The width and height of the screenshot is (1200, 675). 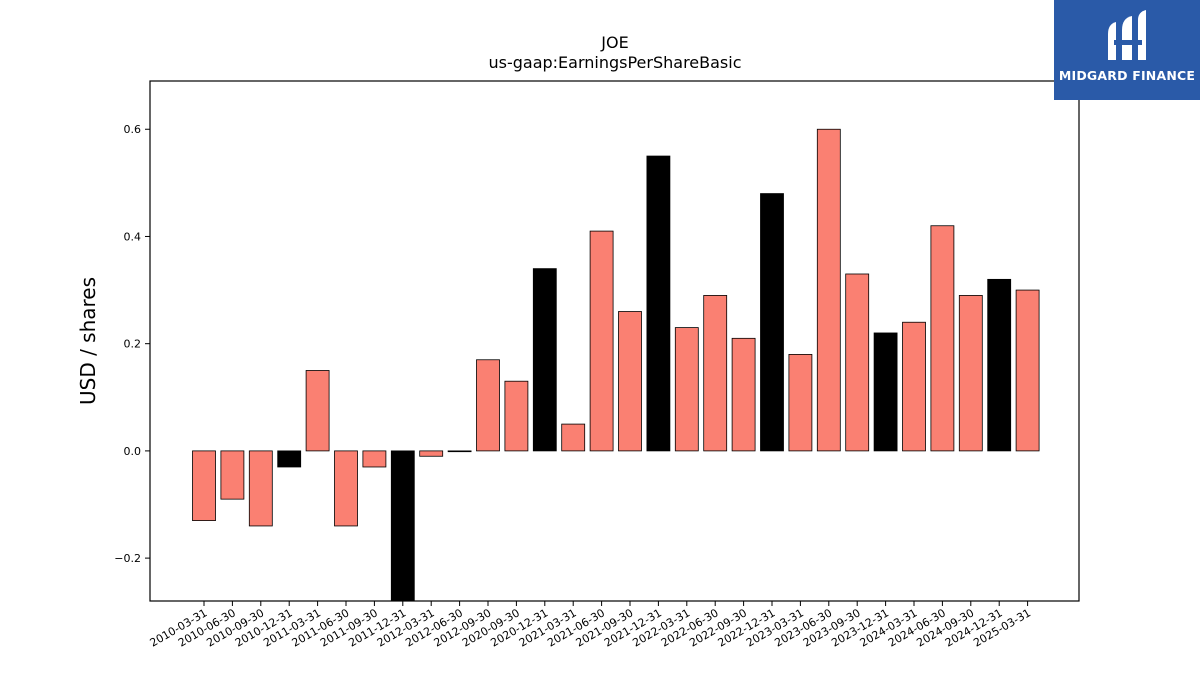 I want to click on brand-logo: MIDGARD FINANCE, so click(x=1127, y=50).